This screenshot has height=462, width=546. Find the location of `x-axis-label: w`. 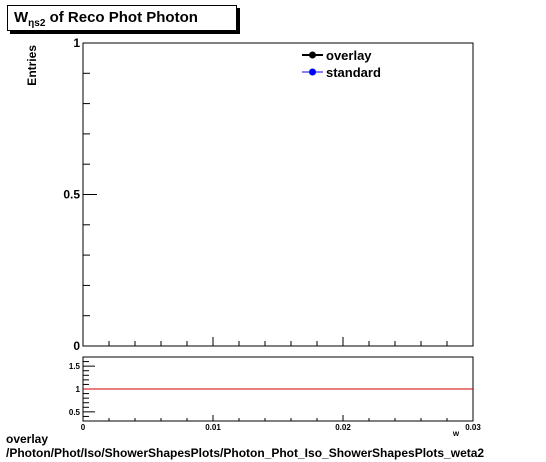

x-axis-label: w is located at coordinates (456, 433).